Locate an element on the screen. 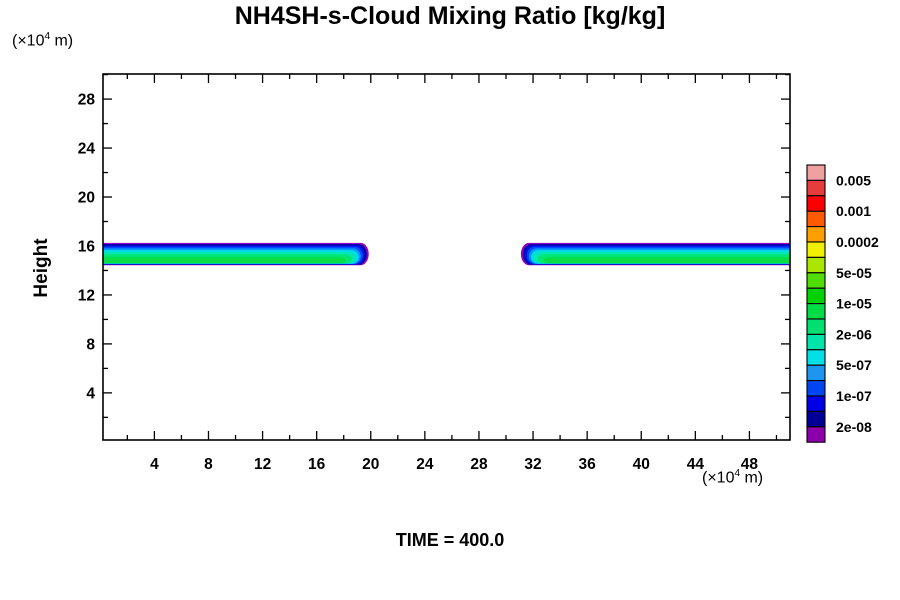 This screenshot has width=900, height=600. x-tick-label: 20 is located at coordinates (370, 464).